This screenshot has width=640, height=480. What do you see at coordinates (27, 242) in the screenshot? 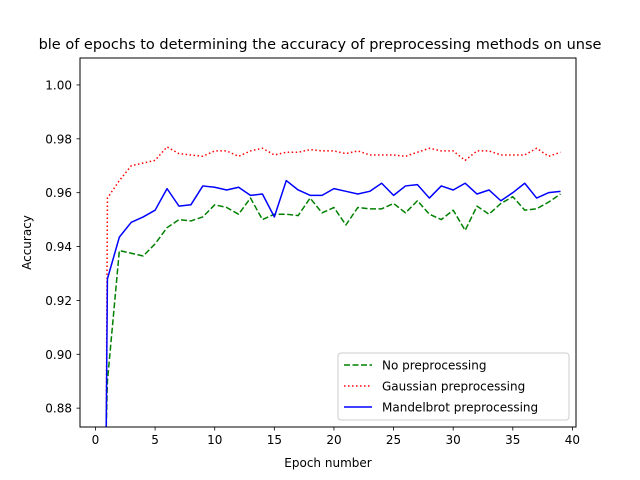
I see `y-axis-label: Accuracy` at bounding box center [27, 242].